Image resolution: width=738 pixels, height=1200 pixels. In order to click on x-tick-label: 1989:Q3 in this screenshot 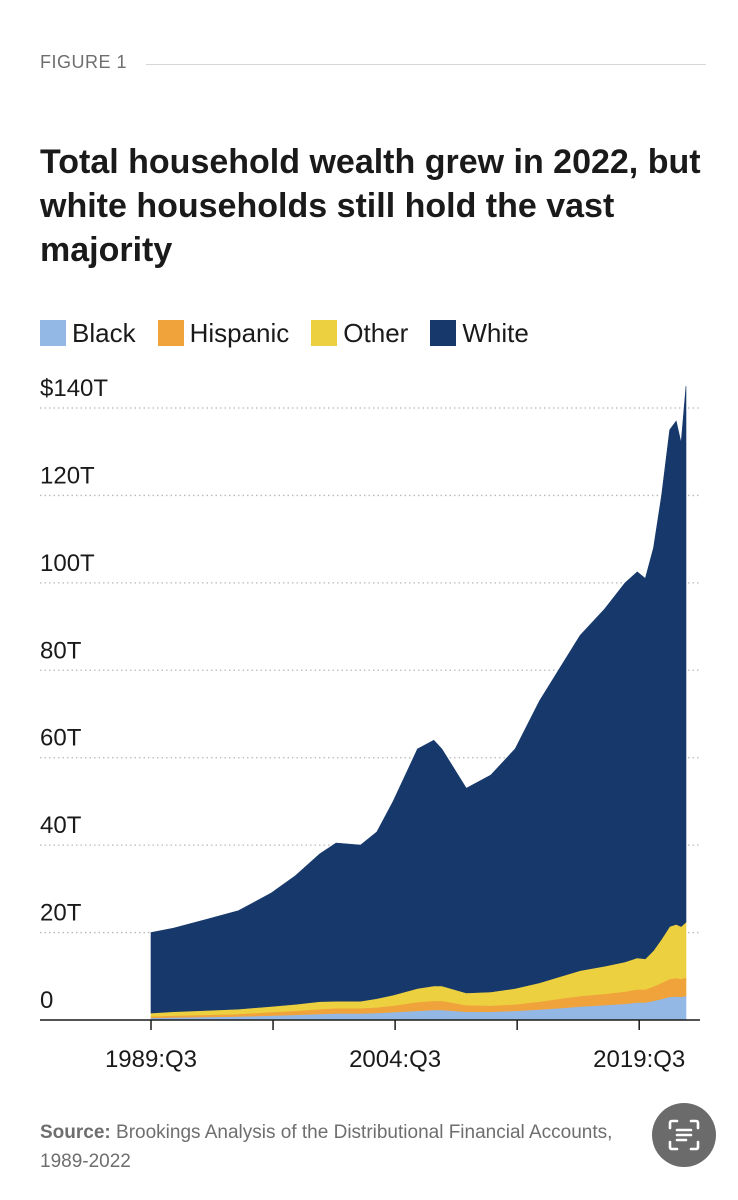, I will do `click(151, 1059)`.